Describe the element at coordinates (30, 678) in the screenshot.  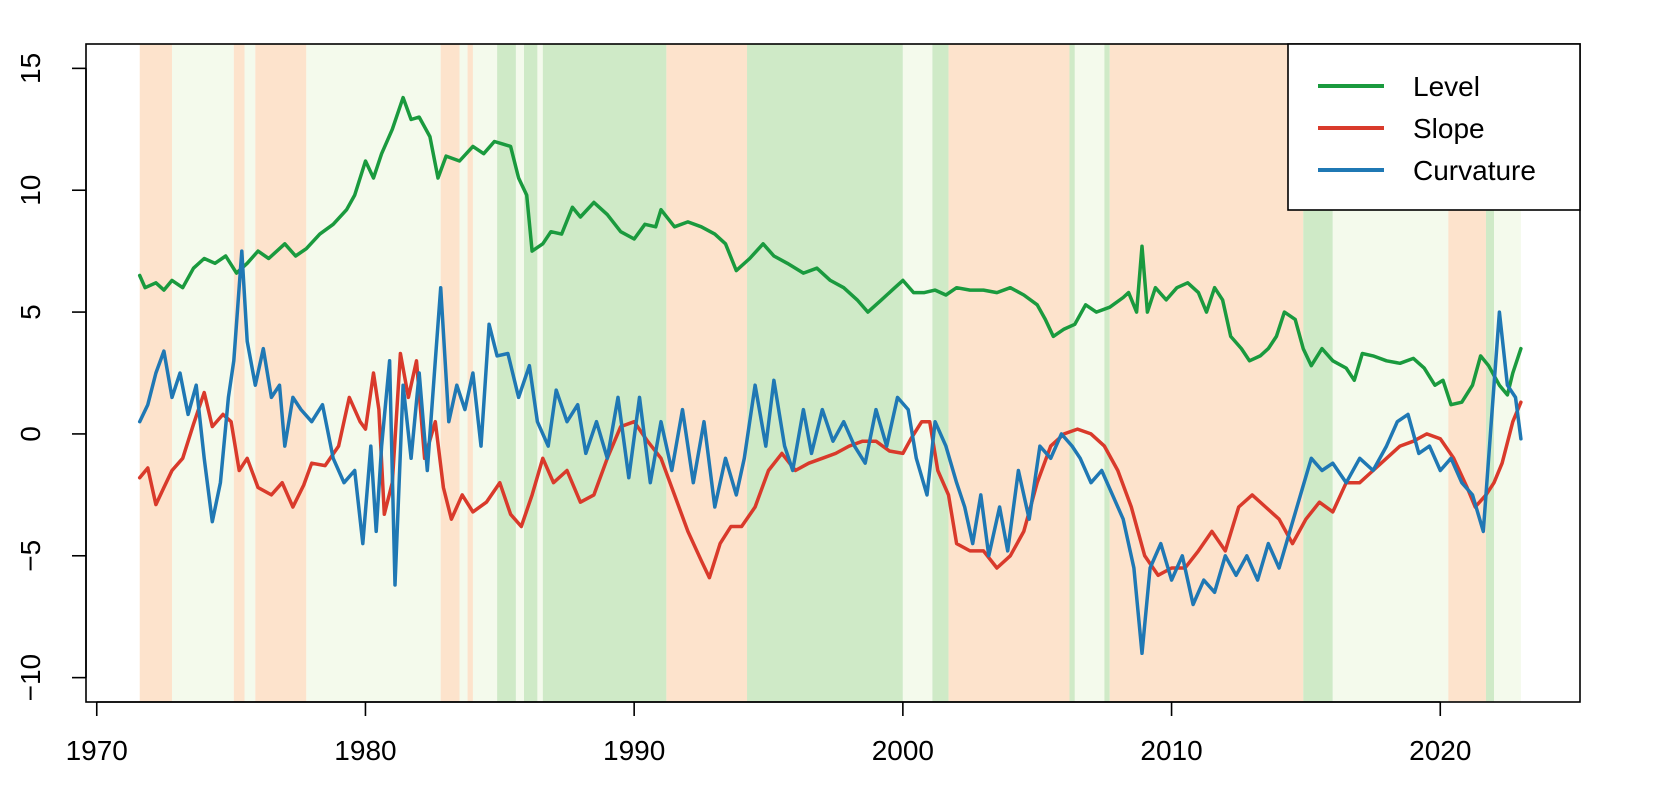
I see `y-tick-label: −10` at that location.